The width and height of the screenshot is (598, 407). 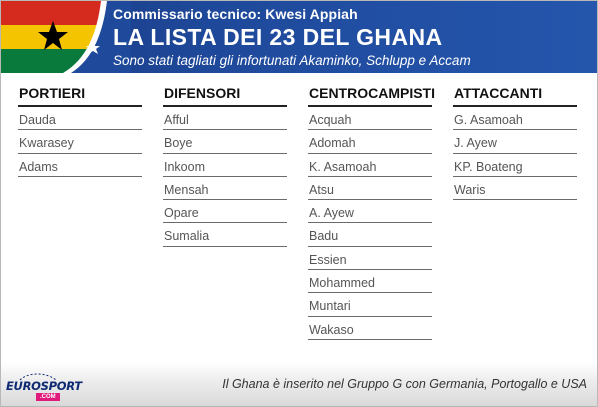 I want to click on player-list: Afful Boye Inkoom Mensah Opare Sumalia, so click(x=225, y=177).